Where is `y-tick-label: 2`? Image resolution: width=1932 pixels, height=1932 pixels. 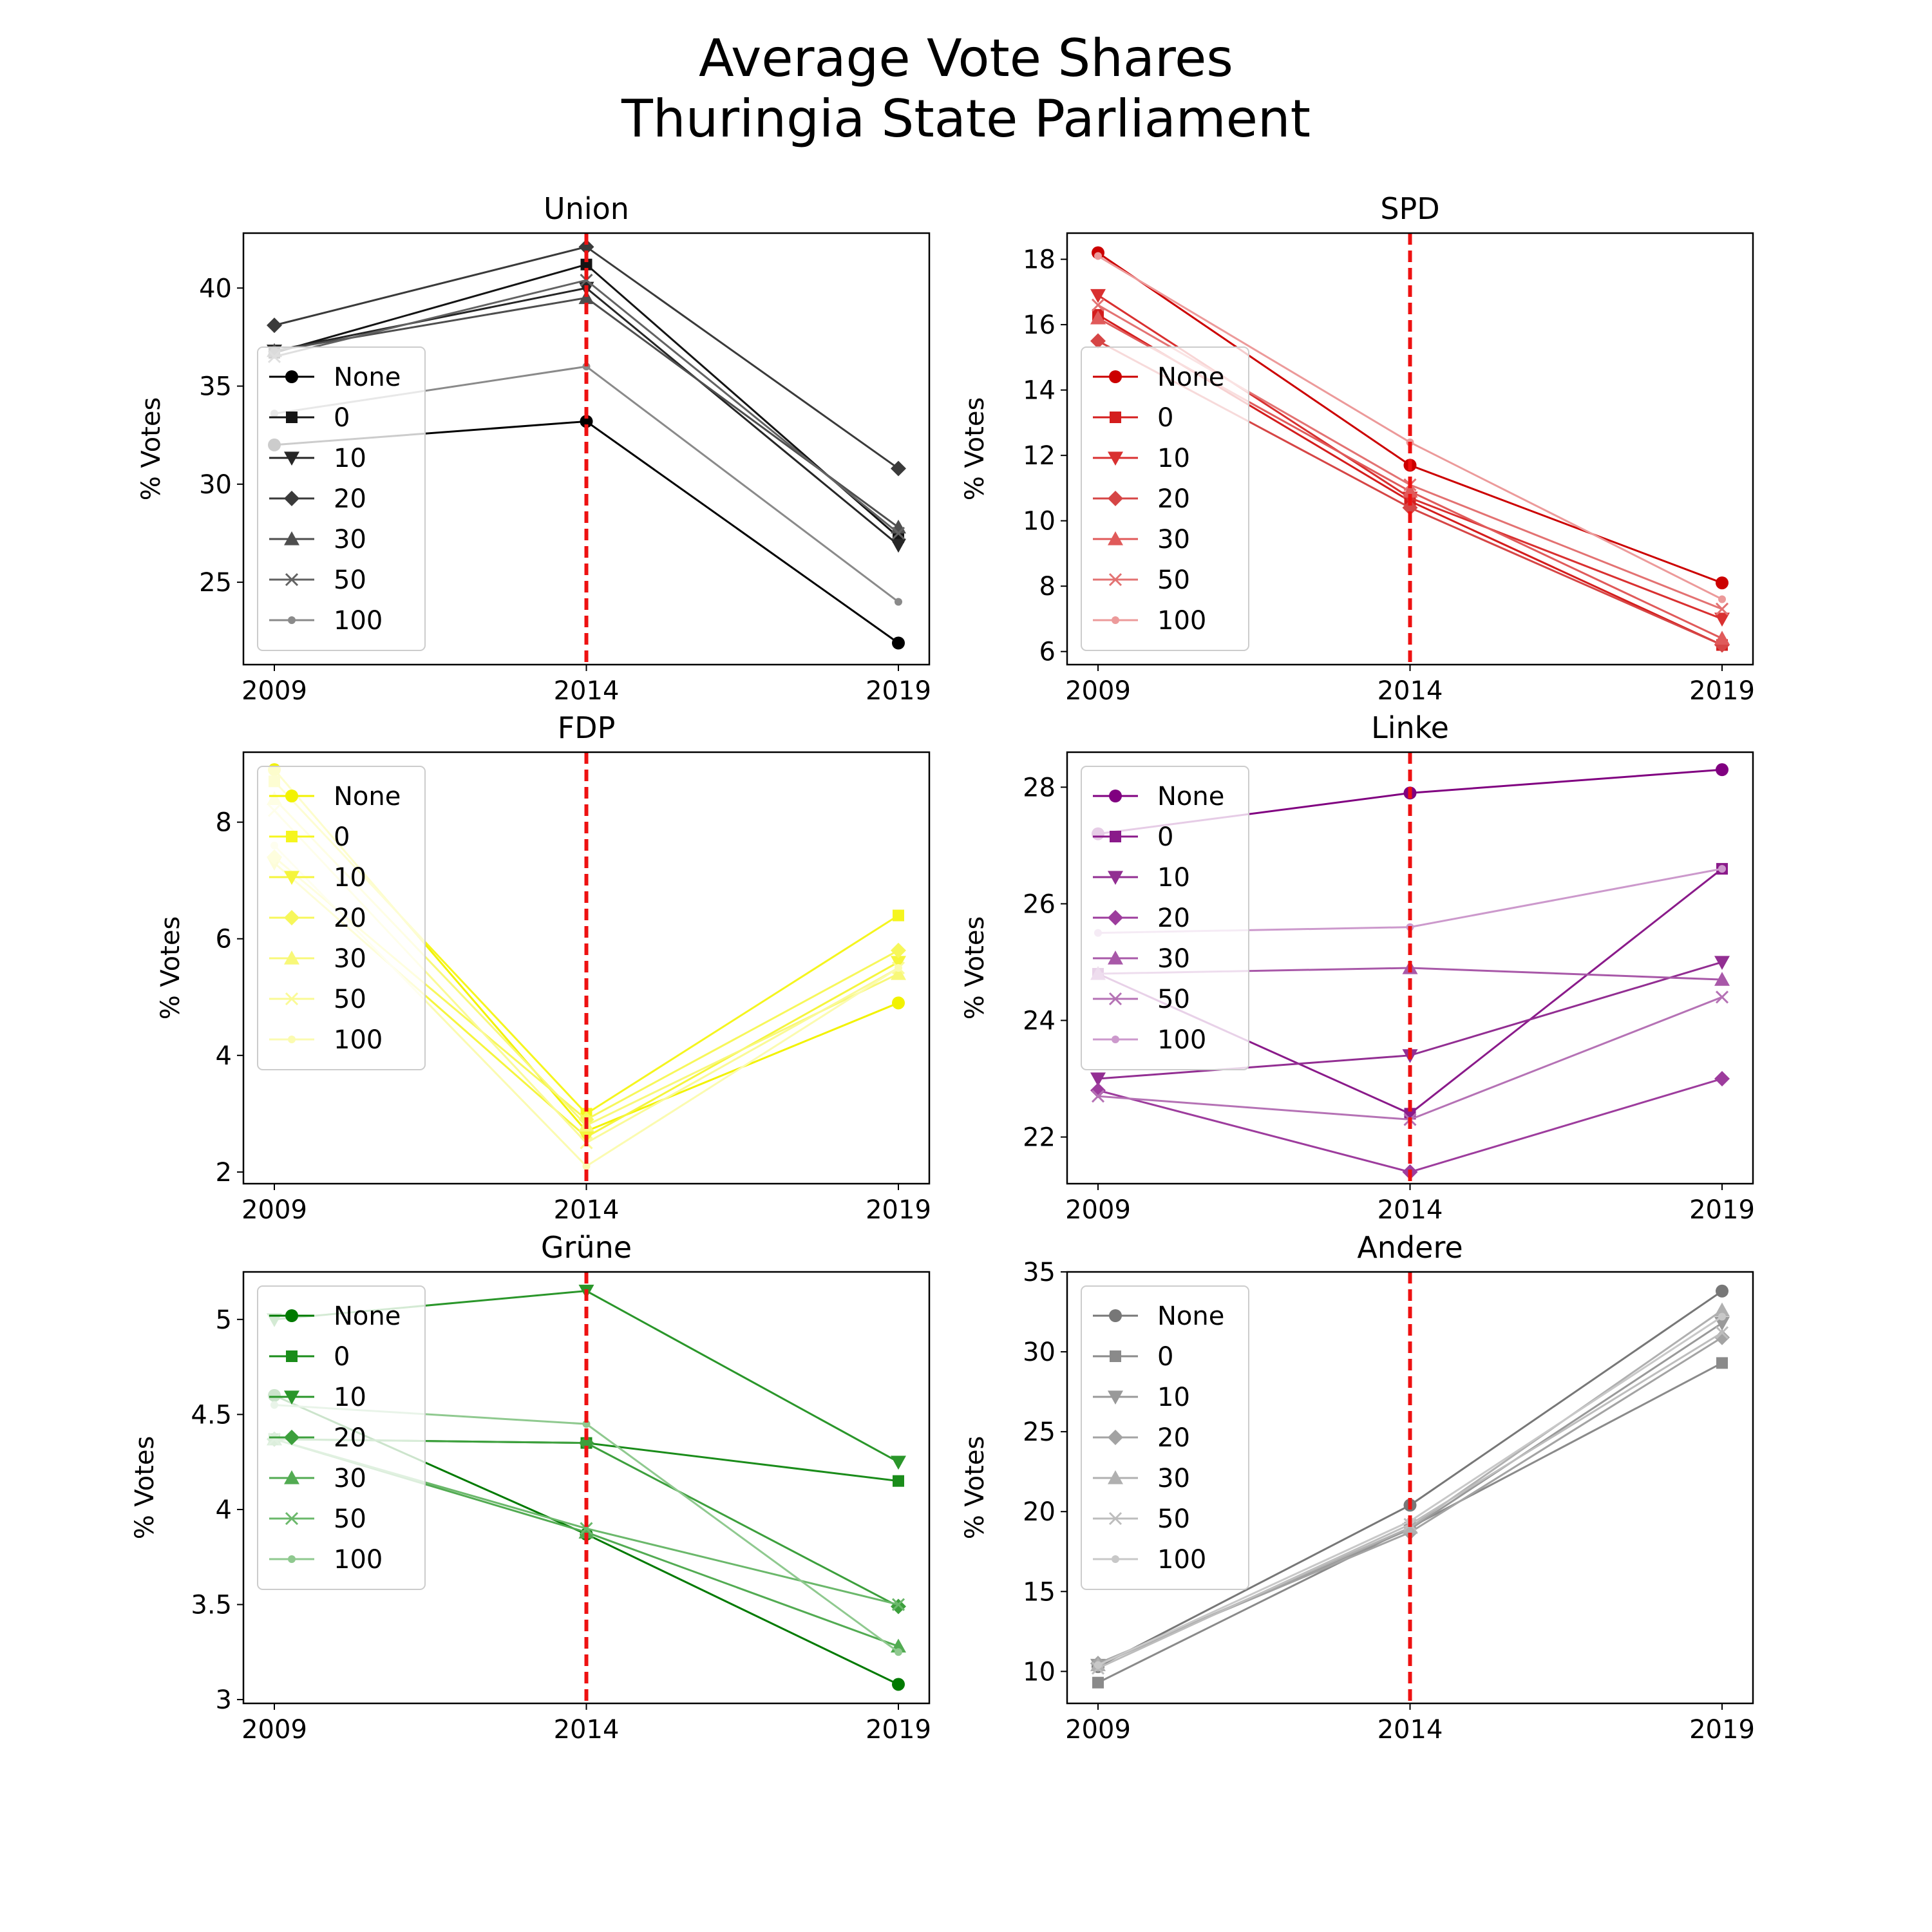
y-tick-label: 2 is located at coordinates (224, 1173).